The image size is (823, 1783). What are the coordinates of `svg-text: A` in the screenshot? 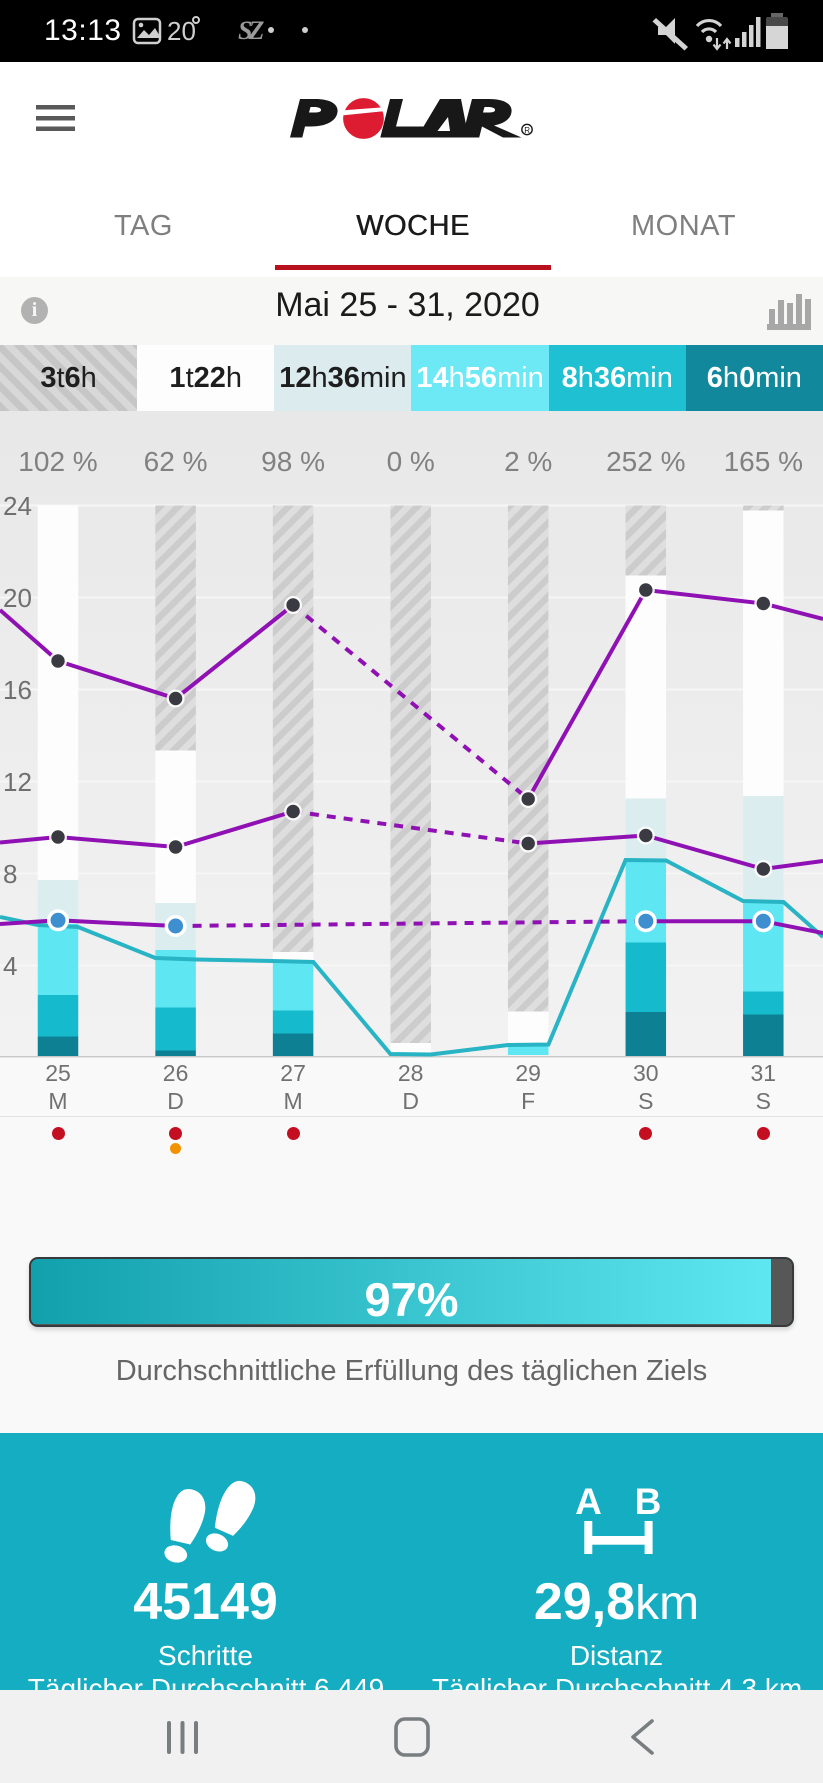 It's located at (588, 1501).